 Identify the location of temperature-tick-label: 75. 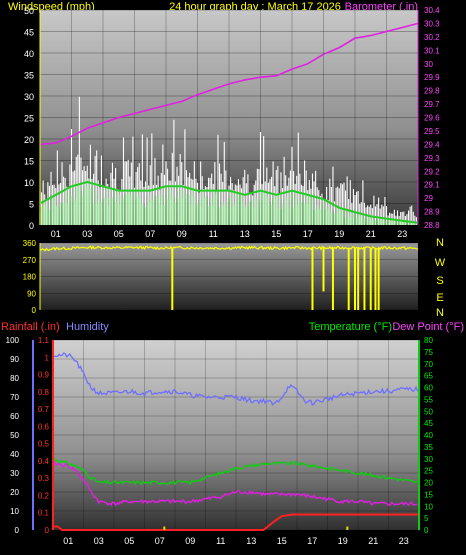
(428, 352).